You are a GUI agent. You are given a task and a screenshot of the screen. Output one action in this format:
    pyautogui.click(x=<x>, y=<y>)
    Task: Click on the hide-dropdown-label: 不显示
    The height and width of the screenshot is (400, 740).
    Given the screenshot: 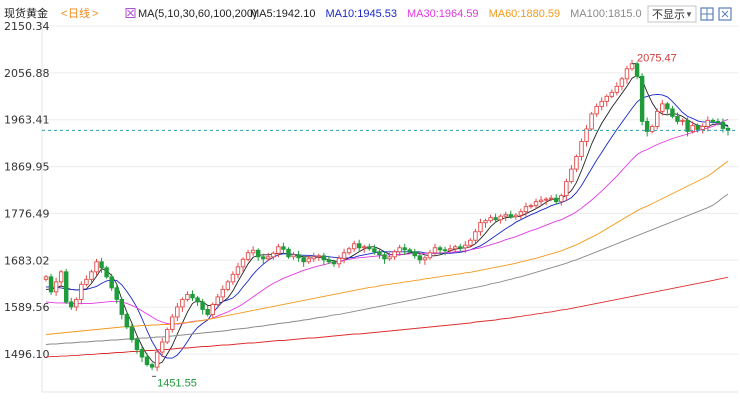 What is the action you would take?
    pyautogui.click(x=668, y=14)
    